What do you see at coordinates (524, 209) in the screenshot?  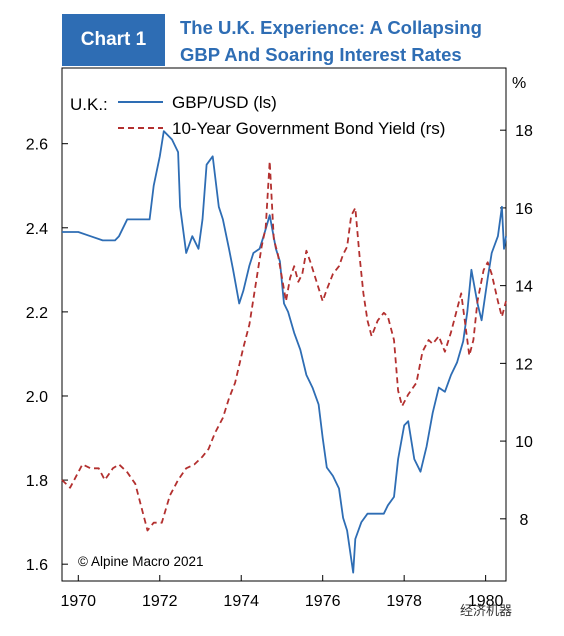 I see `right-tick-label-16: 16` at bounding box center [524, 209].